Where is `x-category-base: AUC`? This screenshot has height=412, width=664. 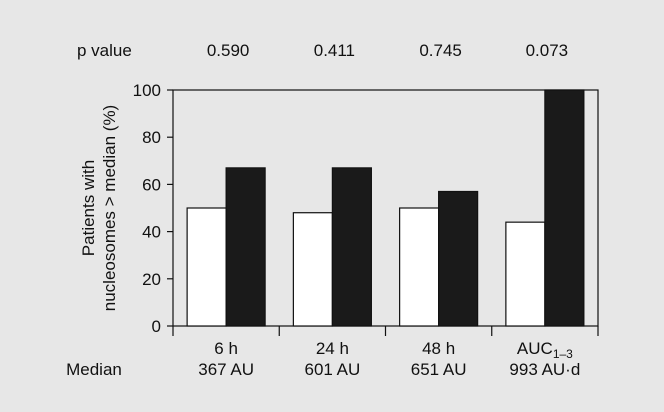
x-category-base: AUC is located at coordinates (535, 348).